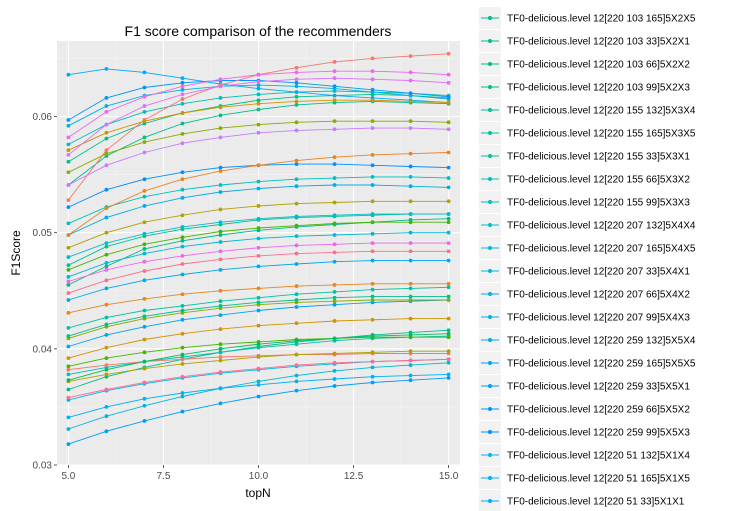 This screenshot has height=511, width=743. I want to click on legend-label: TF0-delicious.level 12[220 103 99]5X2X3, so click(598, 88).